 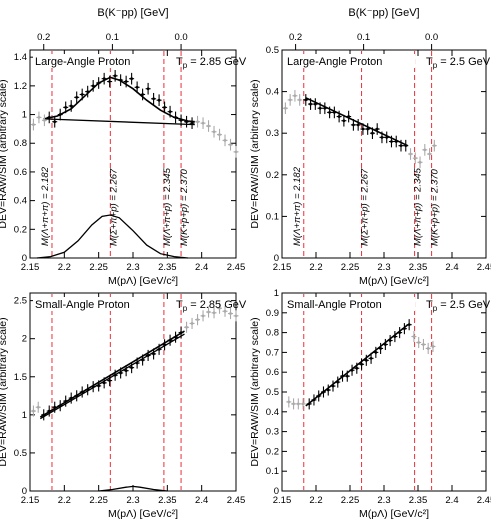 I want to click on threshold-marker-label: M(Σ+π+p) = 2.267, so click(x=113, y=207).